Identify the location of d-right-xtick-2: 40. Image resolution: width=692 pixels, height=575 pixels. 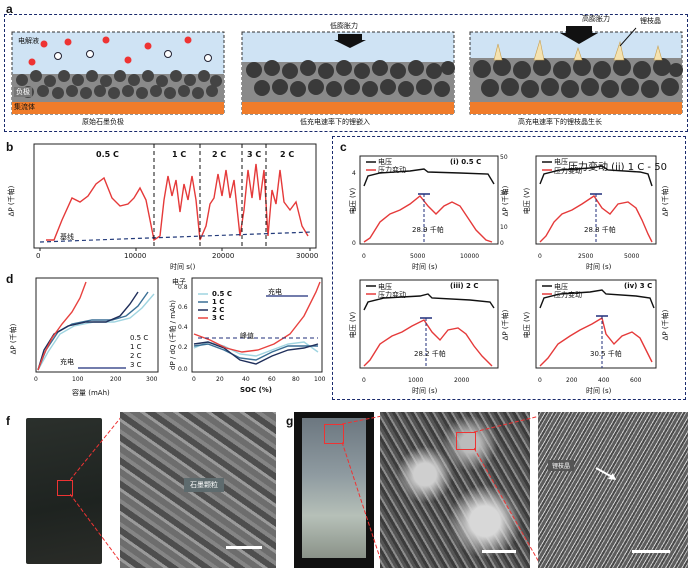
(246, 379).